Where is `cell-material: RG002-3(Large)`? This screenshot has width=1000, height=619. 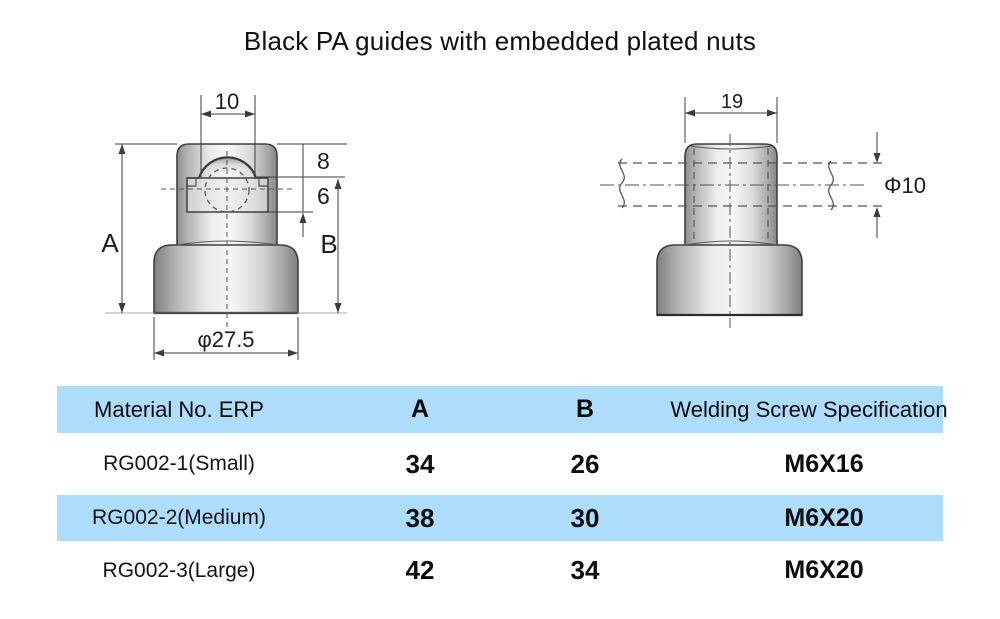
cell-material: RG002-3(Large) is located at coordinates (179, 570).